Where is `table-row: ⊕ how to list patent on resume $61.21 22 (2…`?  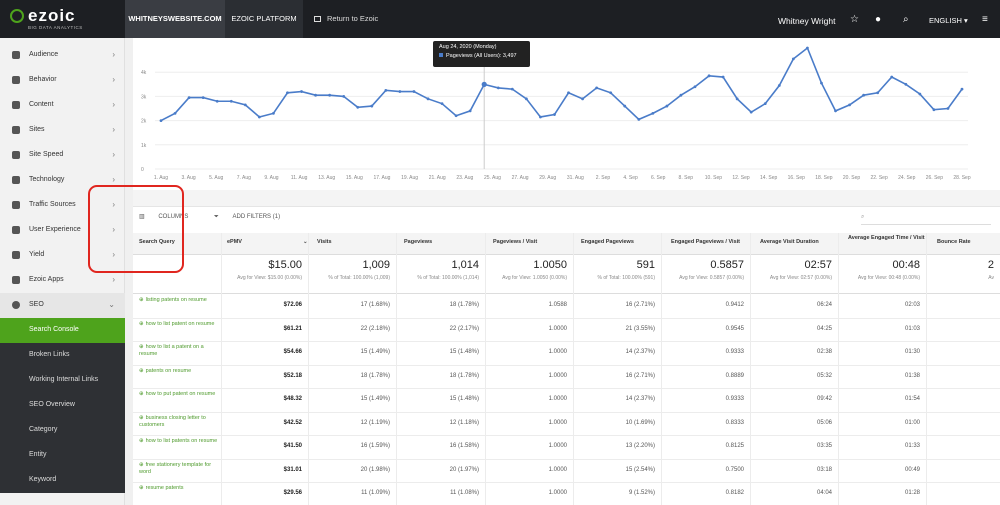 table-row: ⊕ how to list patent on resume $61.21 22 (2… is located at coordinates (566, 330).